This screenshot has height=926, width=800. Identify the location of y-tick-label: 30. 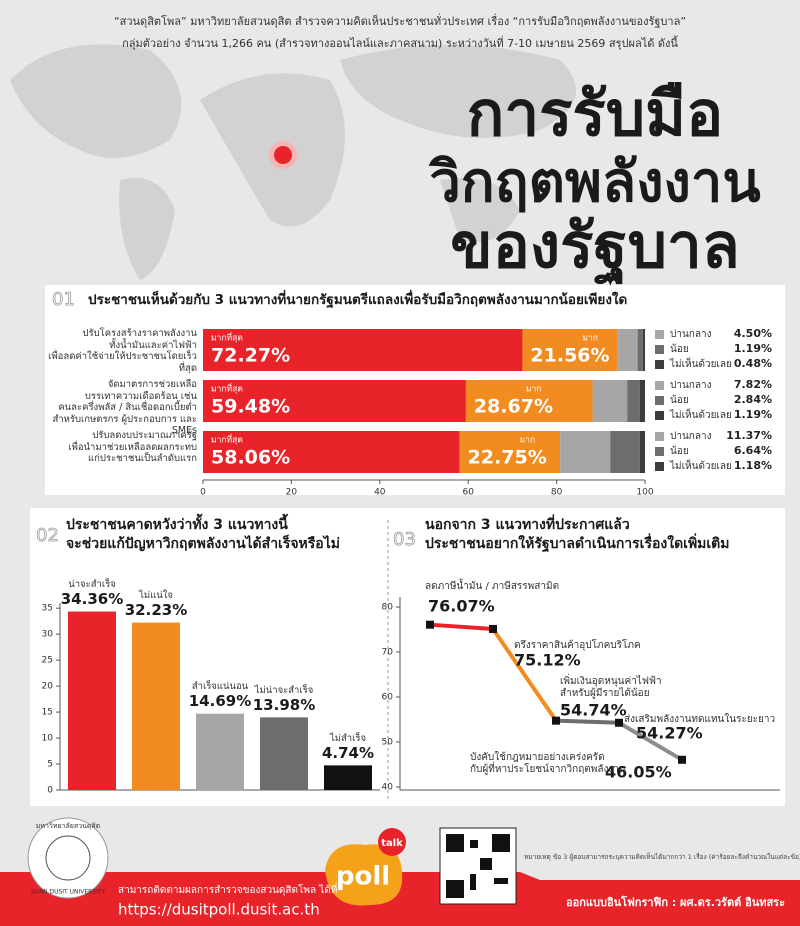
(48, 635).